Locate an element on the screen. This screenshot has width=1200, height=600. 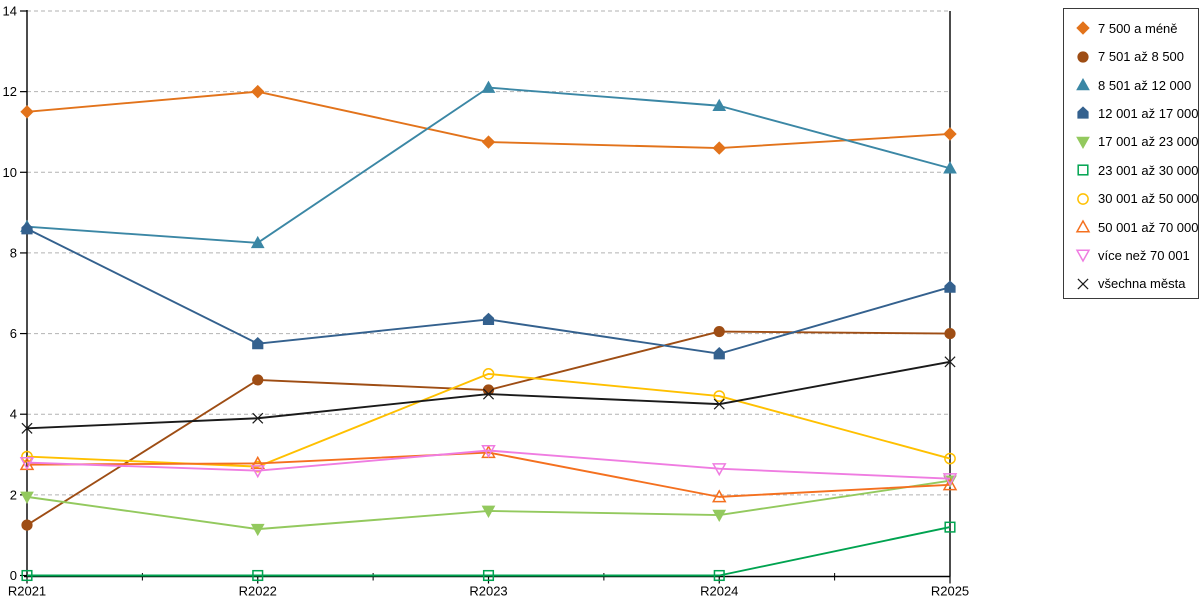
legend-item: 7 500 a méně is located at coordinates (1136, 28).